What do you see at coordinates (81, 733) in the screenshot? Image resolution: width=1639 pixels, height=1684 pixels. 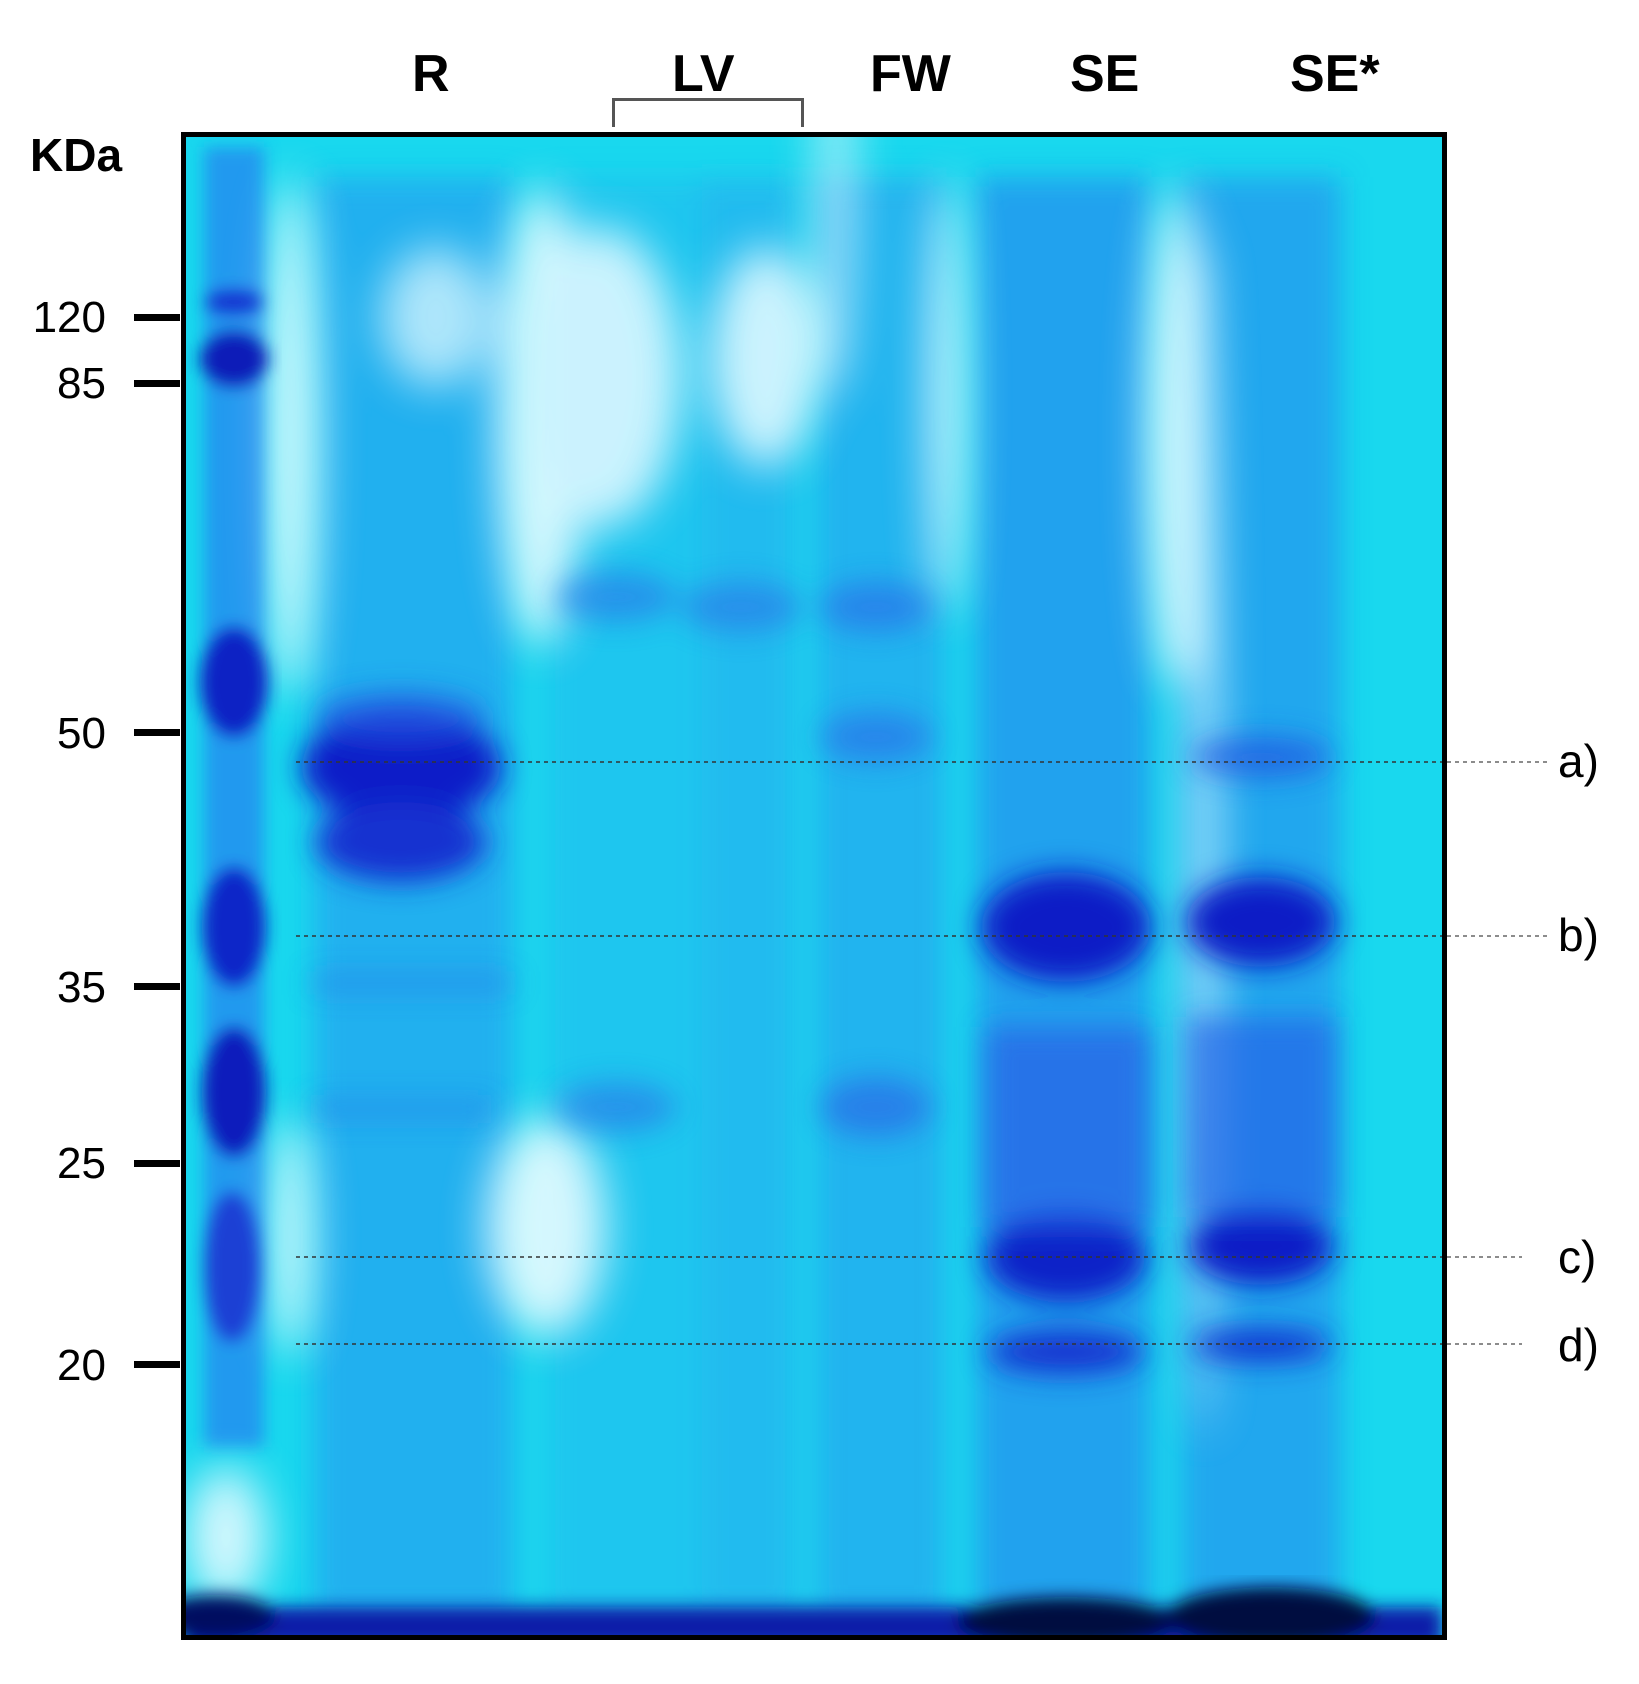 I see `marker-label-50: 50` at bounding box center [81, 733].